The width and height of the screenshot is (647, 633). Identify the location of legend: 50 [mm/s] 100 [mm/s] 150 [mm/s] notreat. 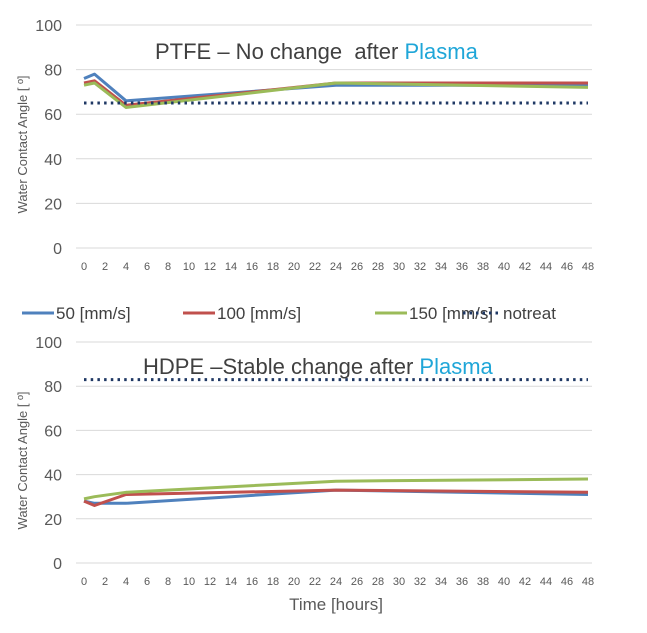
(289, 313).